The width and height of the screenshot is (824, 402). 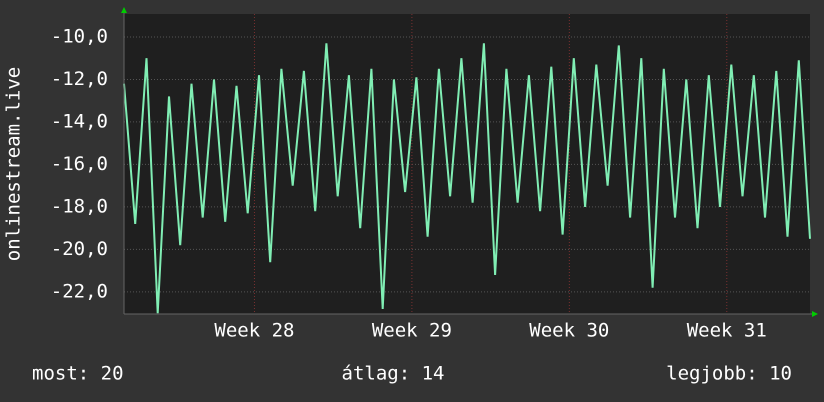 What do you see at coordinates (78, 374) in the screenshot?
I see `footer-text: most: 20` at bounding box center [78, 374].